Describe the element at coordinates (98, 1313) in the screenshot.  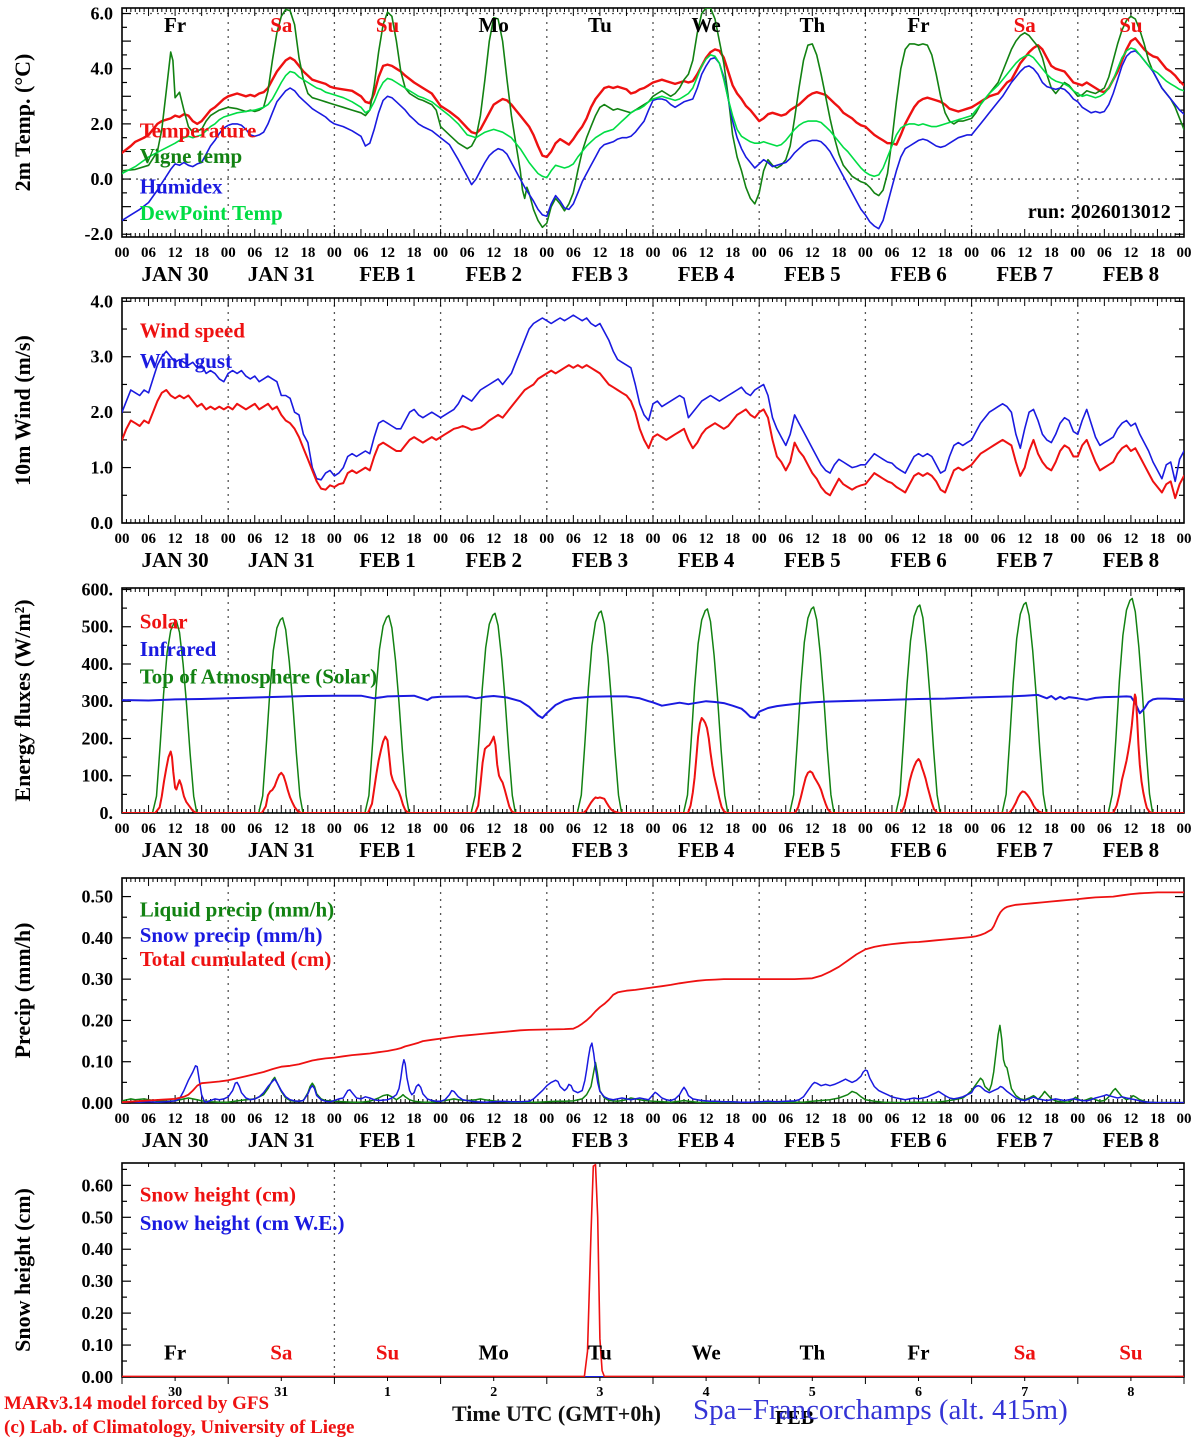
I see `y-tick-label: 0.20` at that location.